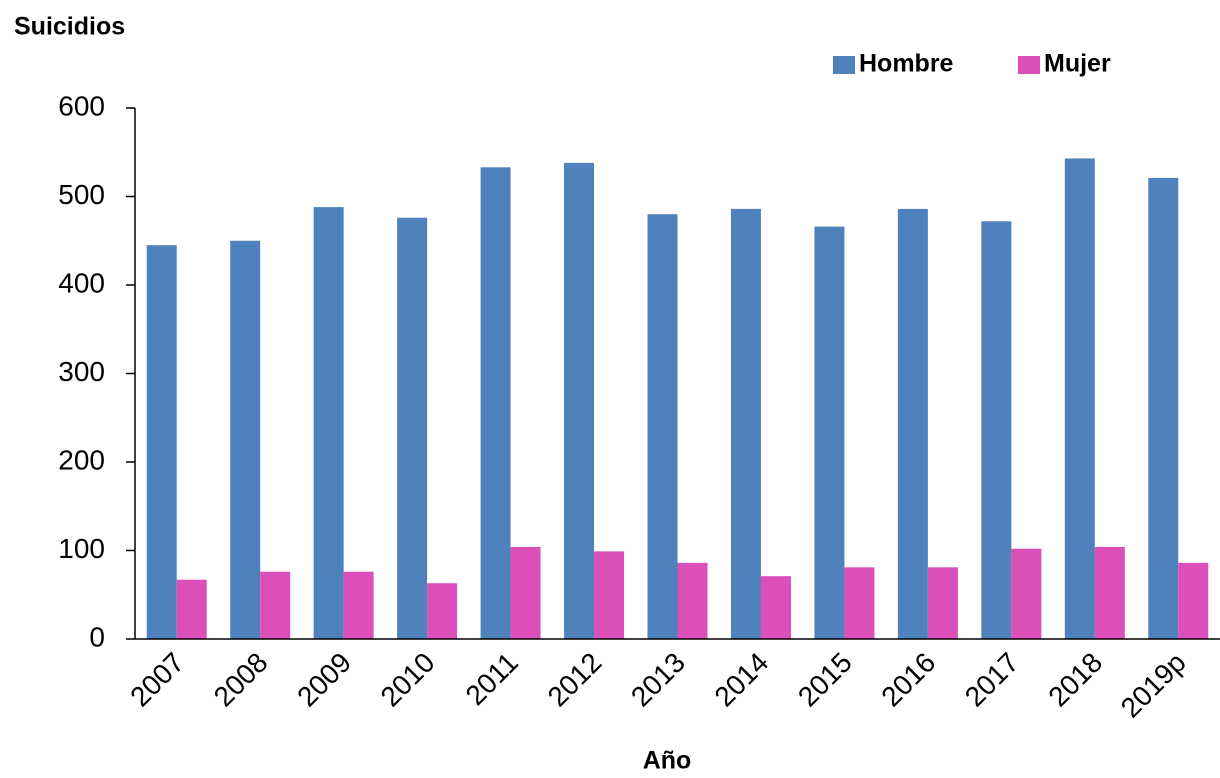 The image size is (1220, 778). What do you see at coordinates (1077, 64) in the screenshot?
I see `legend-label: Mujer` at bounding box center [1077, 64].